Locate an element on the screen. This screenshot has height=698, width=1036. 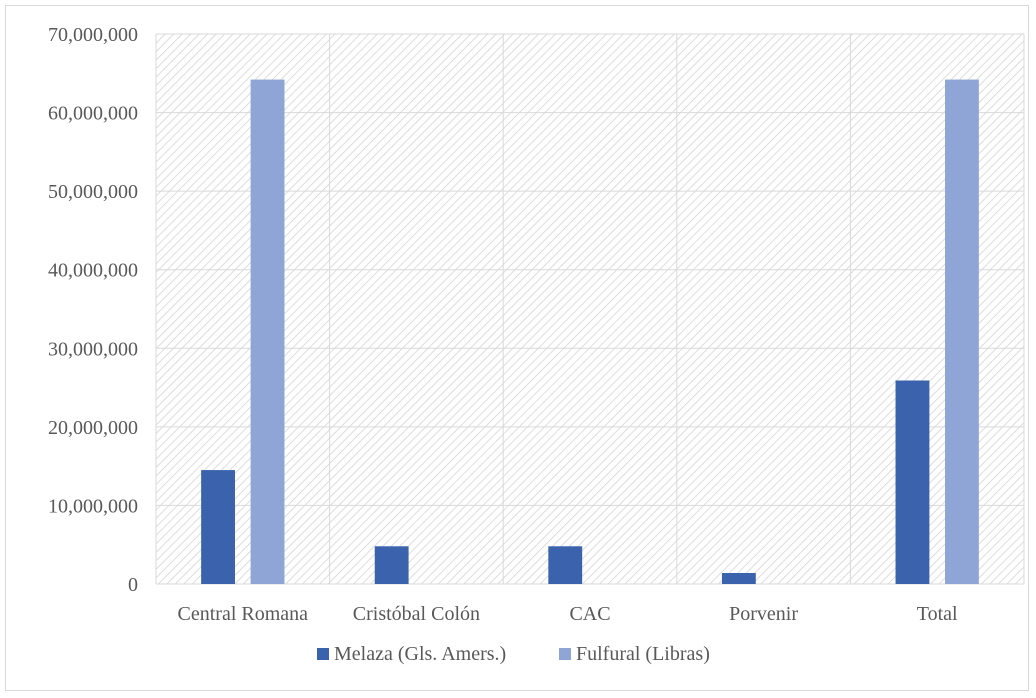
x-tick-label: CAC is located at coordinates (589, 614).